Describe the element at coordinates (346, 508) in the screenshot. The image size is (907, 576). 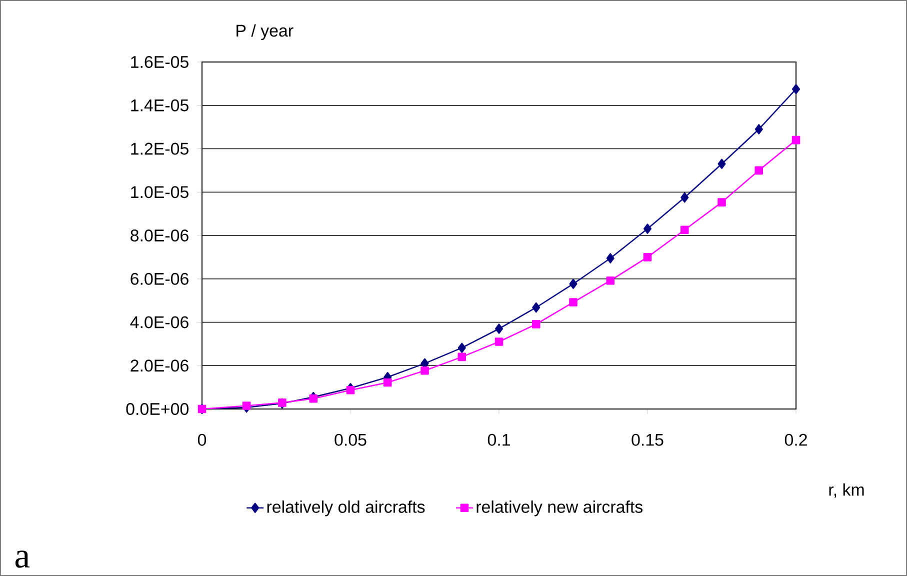
I see `legend-label: relatively old aircrafts` at that location.